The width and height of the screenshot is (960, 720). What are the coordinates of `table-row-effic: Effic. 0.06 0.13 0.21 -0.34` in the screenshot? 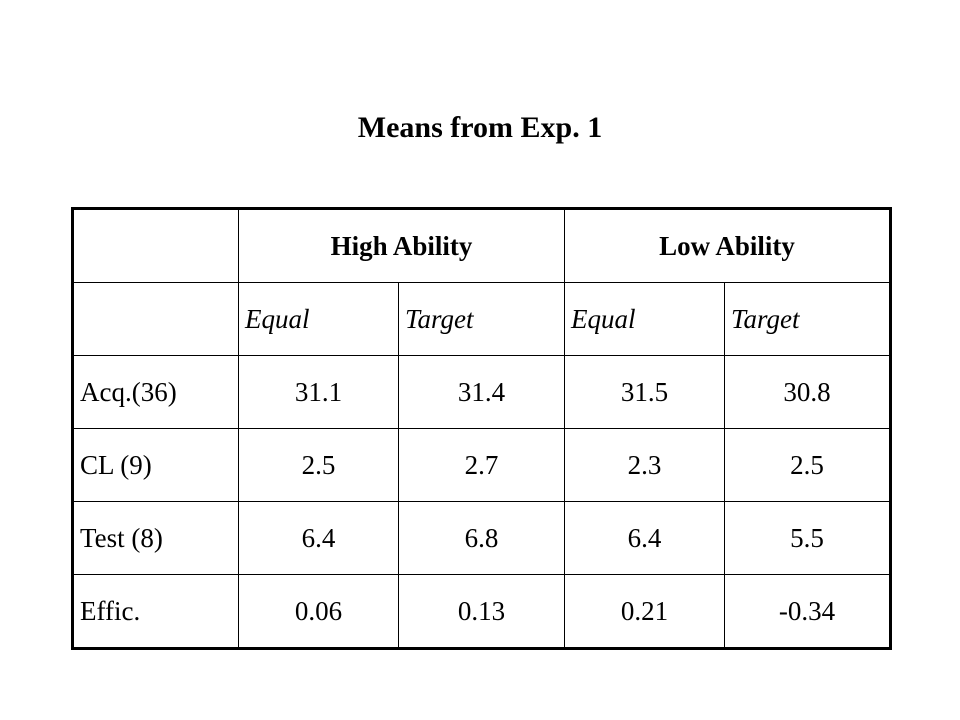 It's located at (482, 612).